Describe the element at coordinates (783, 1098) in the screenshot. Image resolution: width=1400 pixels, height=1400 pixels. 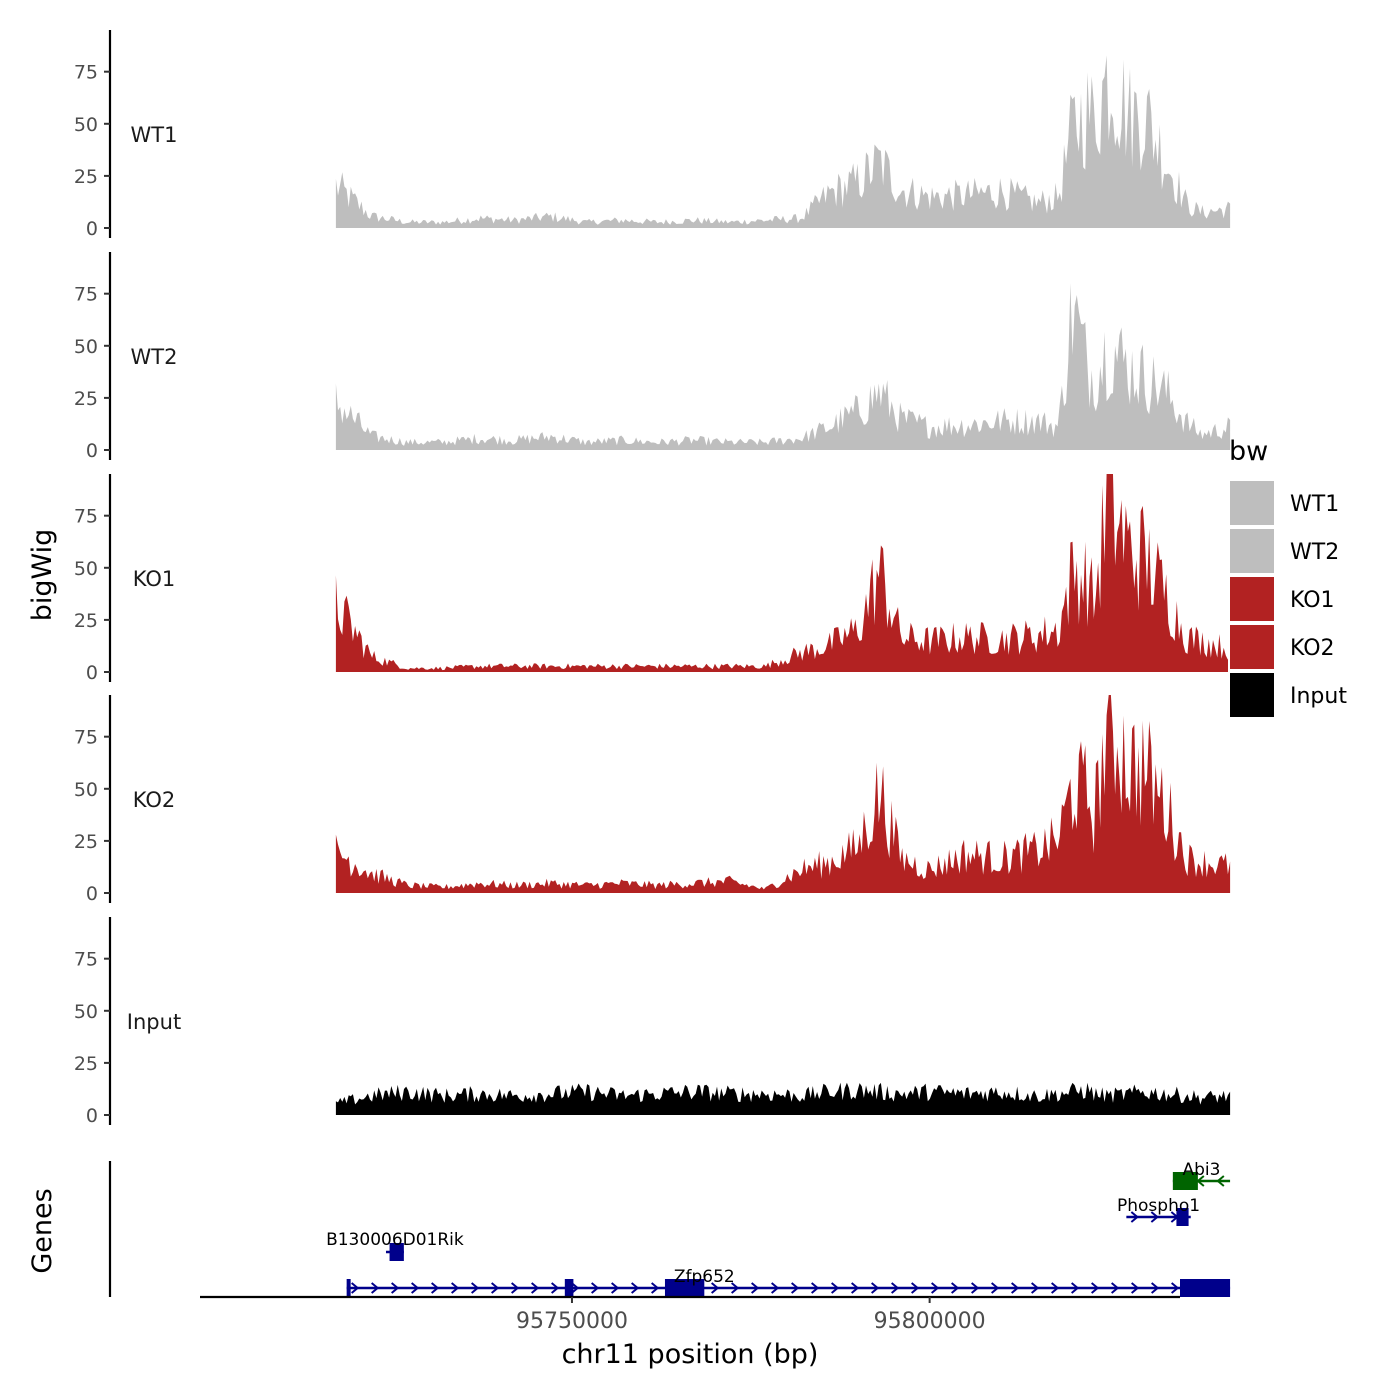
I see `coverage-area-input` at that location.